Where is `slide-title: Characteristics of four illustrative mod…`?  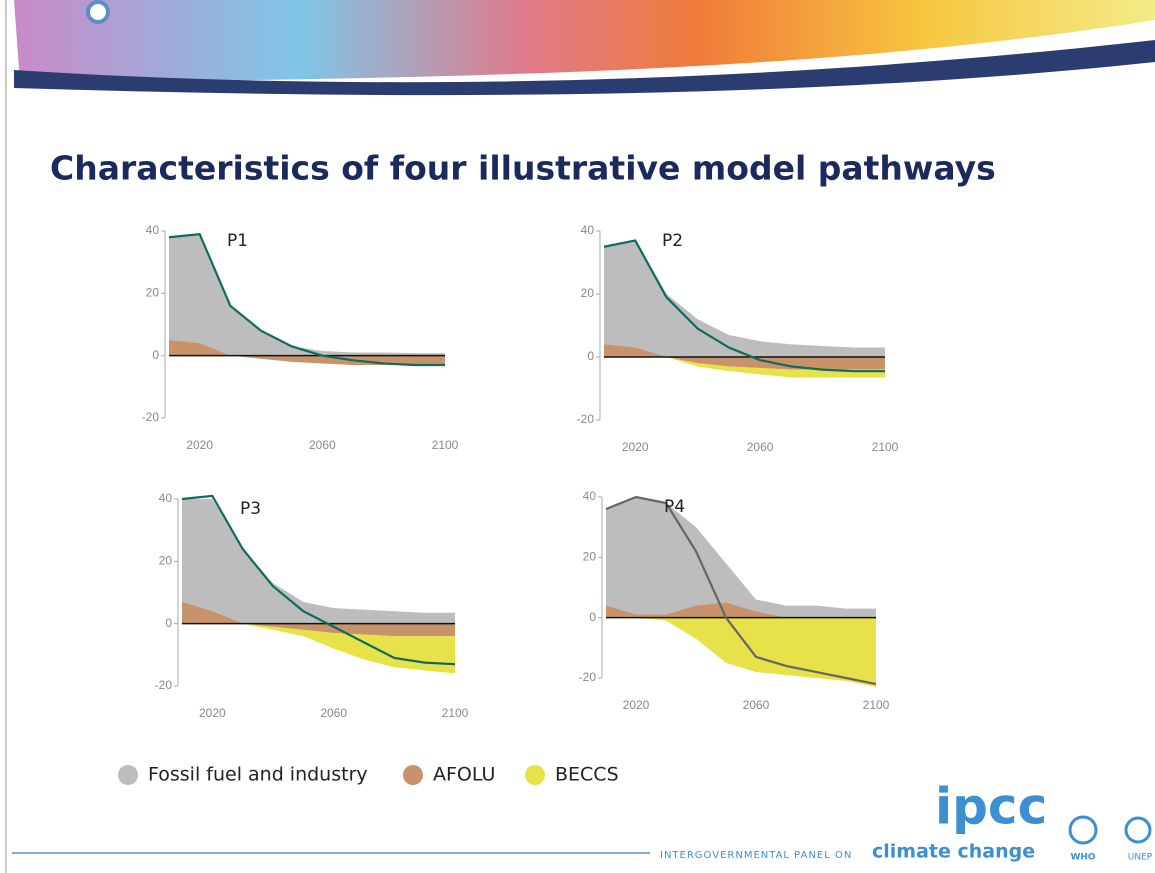
slide-title: Characteristics of four illustrative mod… is located at coordinates (523, 168).